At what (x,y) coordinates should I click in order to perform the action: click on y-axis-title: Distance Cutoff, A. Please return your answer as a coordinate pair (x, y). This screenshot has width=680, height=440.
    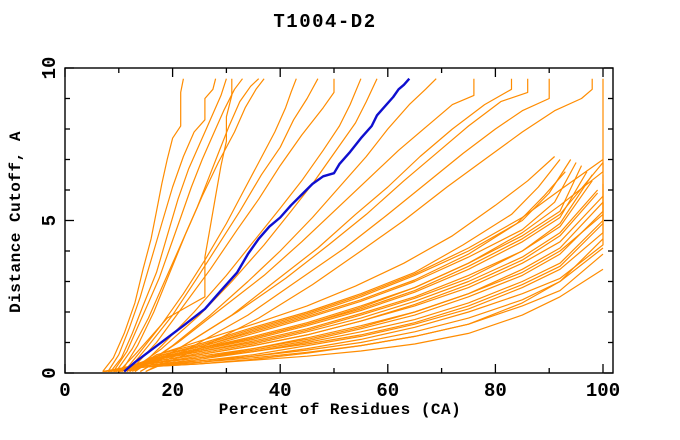
    Looking at the image, I should click on (16, 222).